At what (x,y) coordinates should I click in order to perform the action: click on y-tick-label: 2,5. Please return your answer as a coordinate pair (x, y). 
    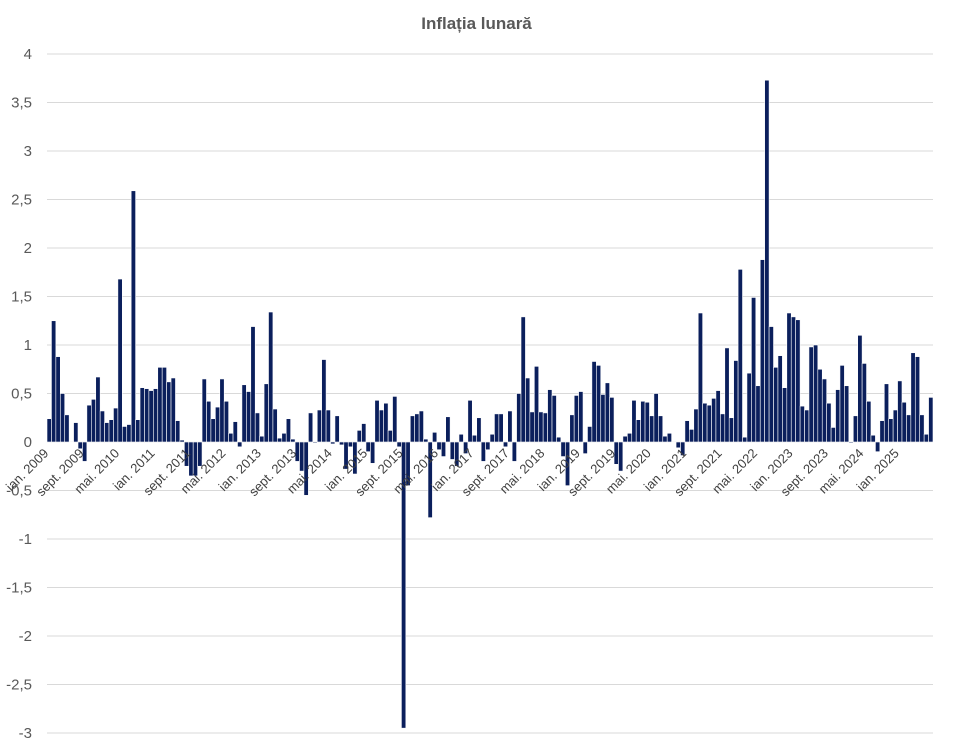
    Looking at the image, I should click on (21, 200).